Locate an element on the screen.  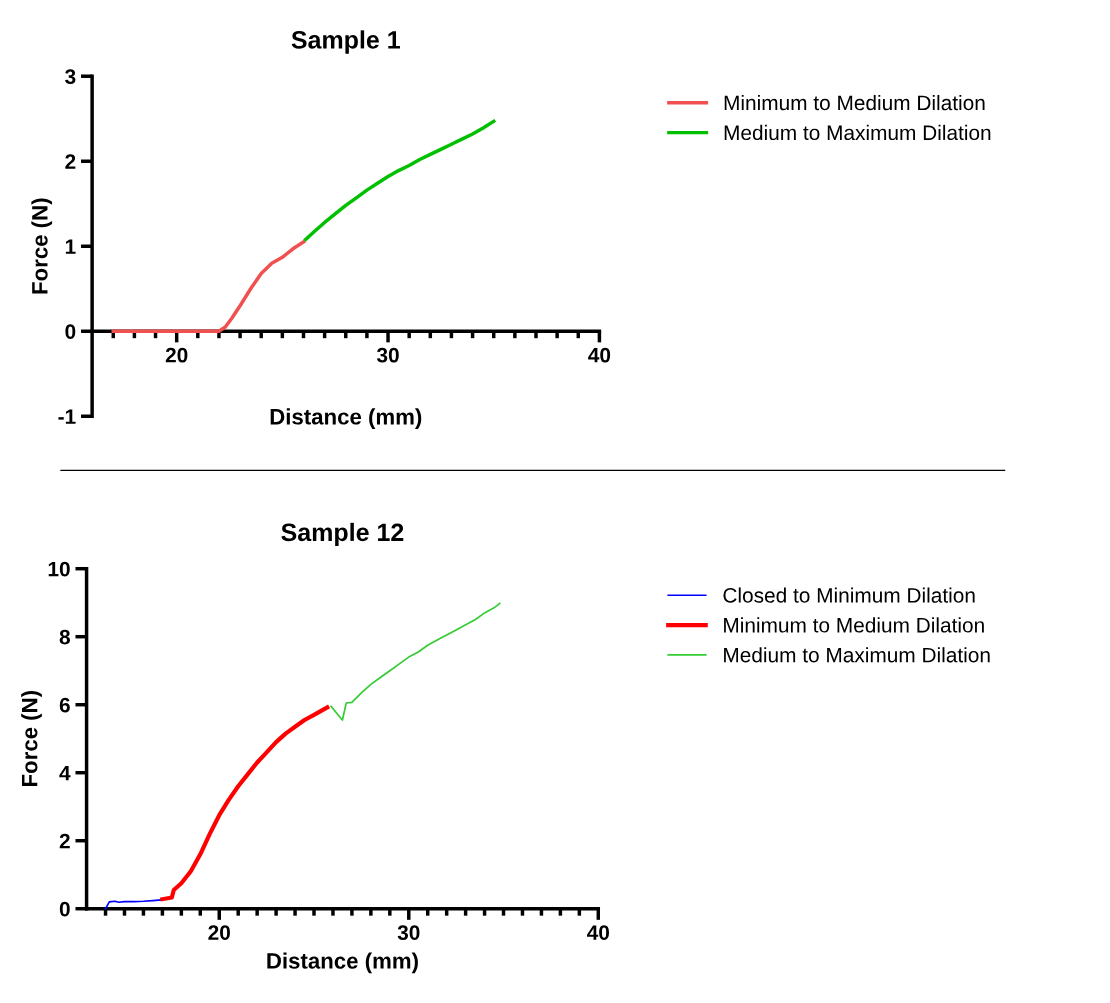
chart-title: Sample 12 is located at coordinates (342, 534).